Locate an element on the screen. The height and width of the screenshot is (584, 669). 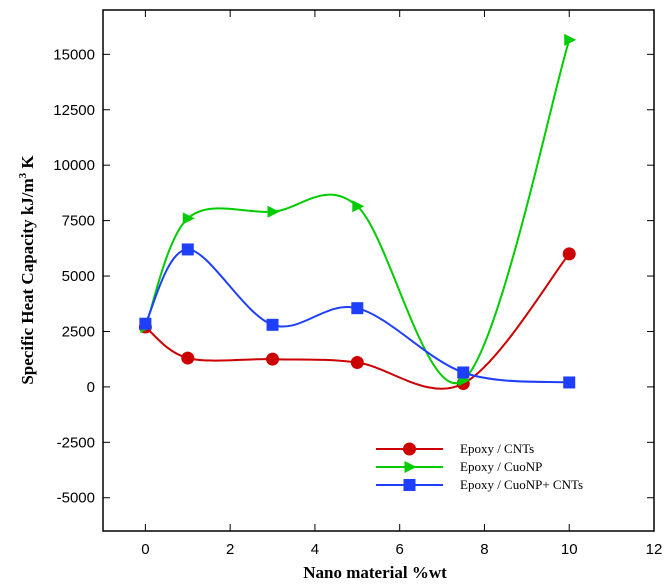
y-tick-label: 5000 is located at coordinates (78, 276).